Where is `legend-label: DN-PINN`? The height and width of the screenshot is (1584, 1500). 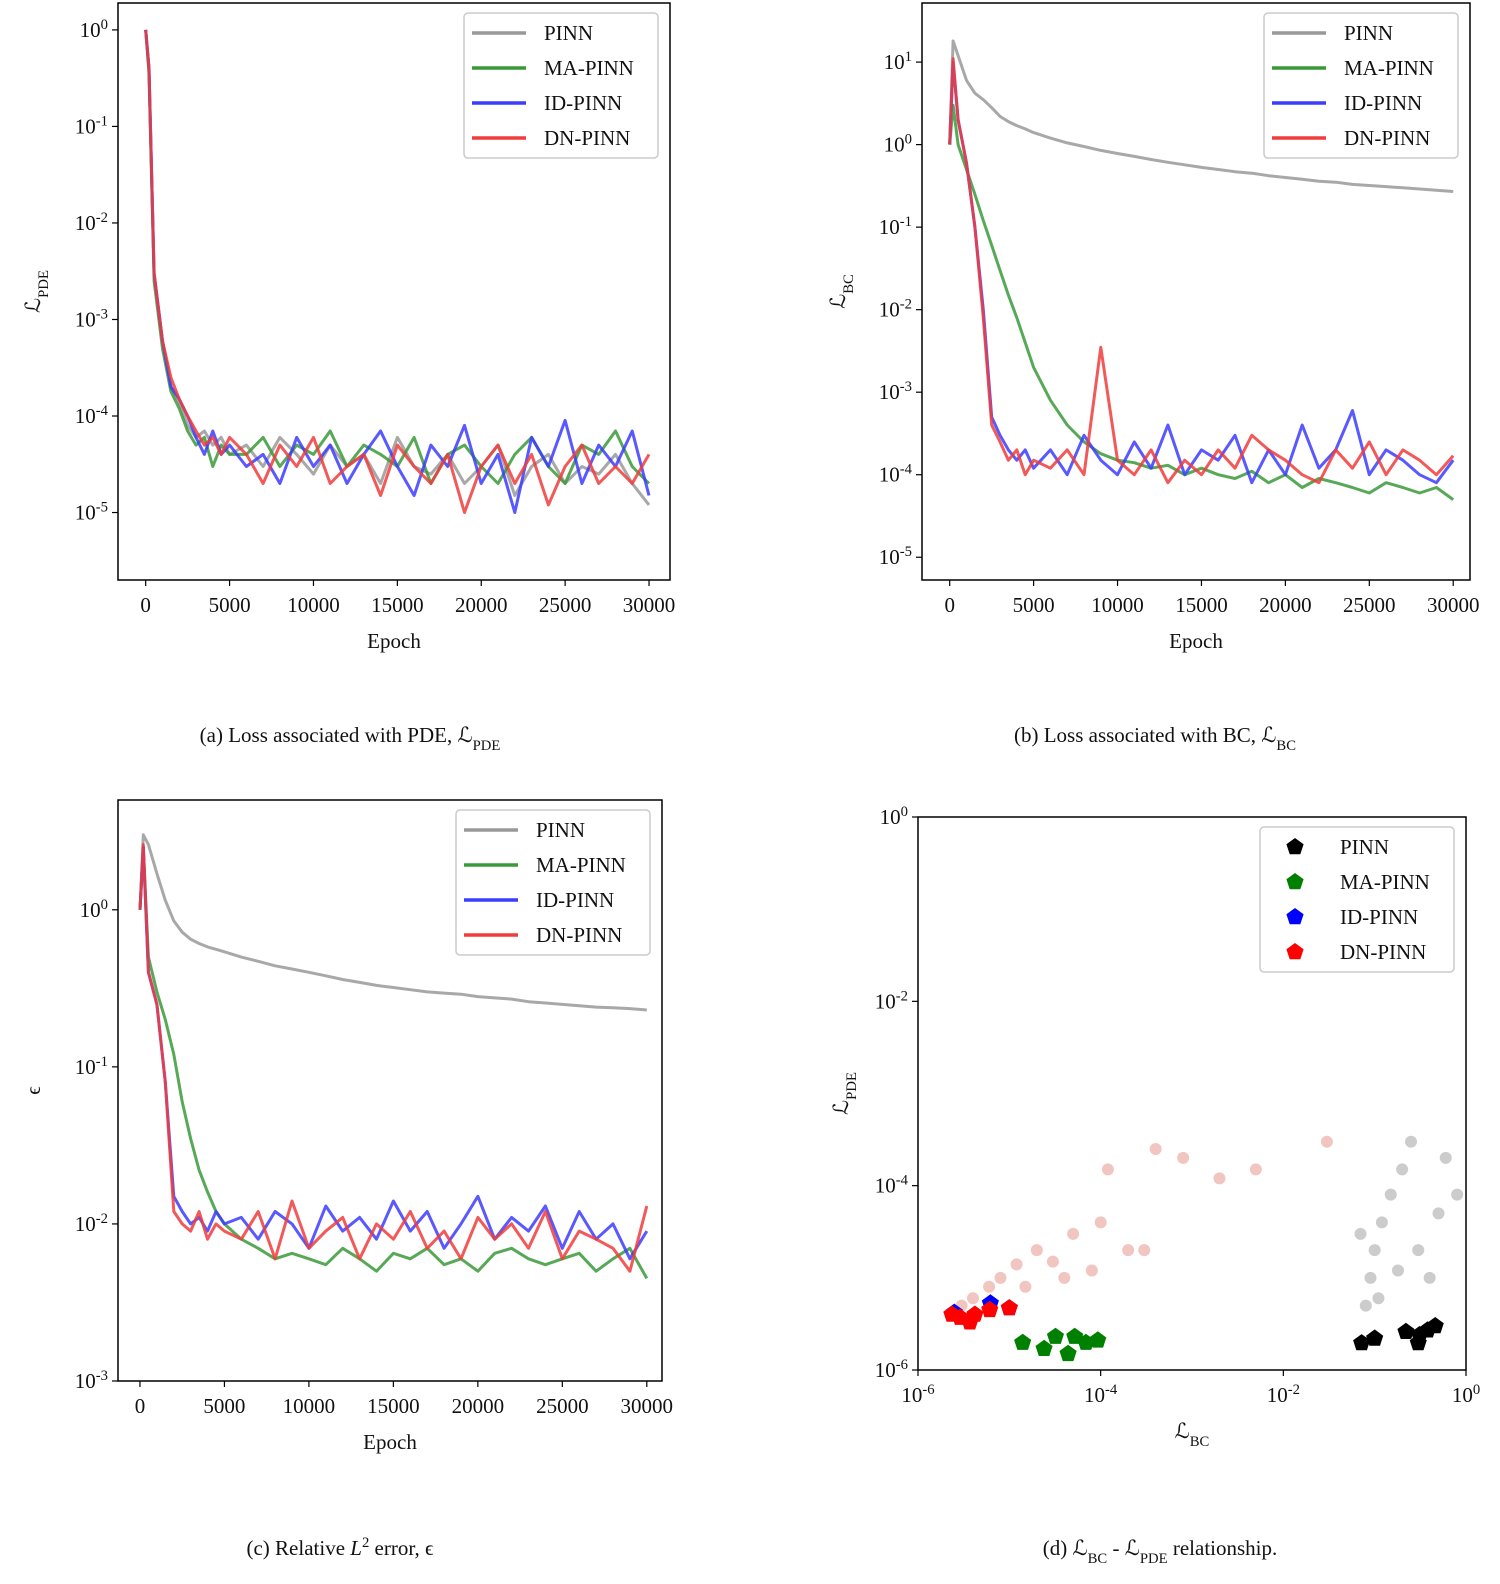
legend-label: DN-PINN is located at coordinates (587, 138).